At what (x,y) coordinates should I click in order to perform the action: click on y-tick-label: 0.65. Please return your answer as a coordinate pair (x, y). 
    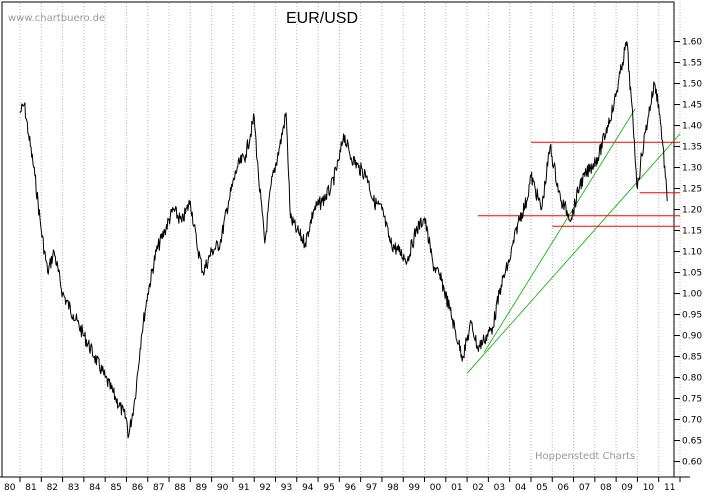
    Looking at the image, I should click on (692, 442).